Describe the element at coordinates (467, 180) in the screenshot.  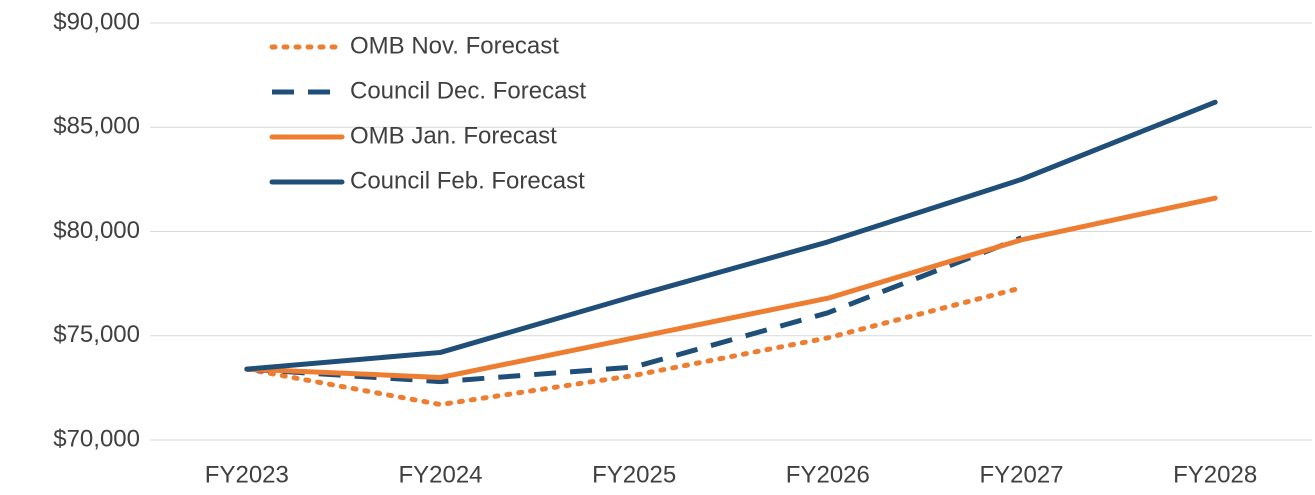
I see `legend-label: Council Feb. Forecast` at that location.